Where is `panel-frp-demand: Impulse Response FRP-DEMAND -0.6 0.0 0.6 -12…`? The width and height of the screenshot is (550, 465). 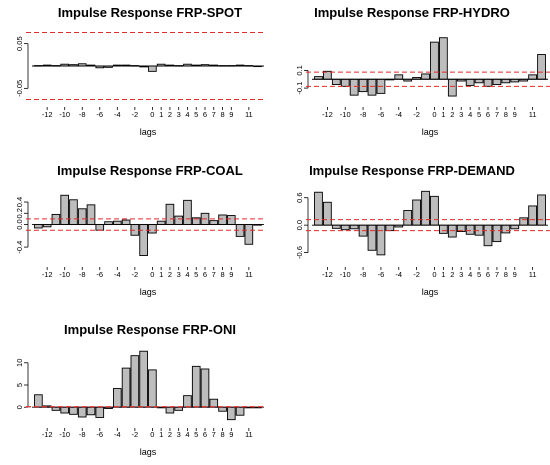 panel-frp-demand: Impulse Response FRP-DEMAND -0.6 0.0 0.6 -12… is located at coordinates (422, 230).